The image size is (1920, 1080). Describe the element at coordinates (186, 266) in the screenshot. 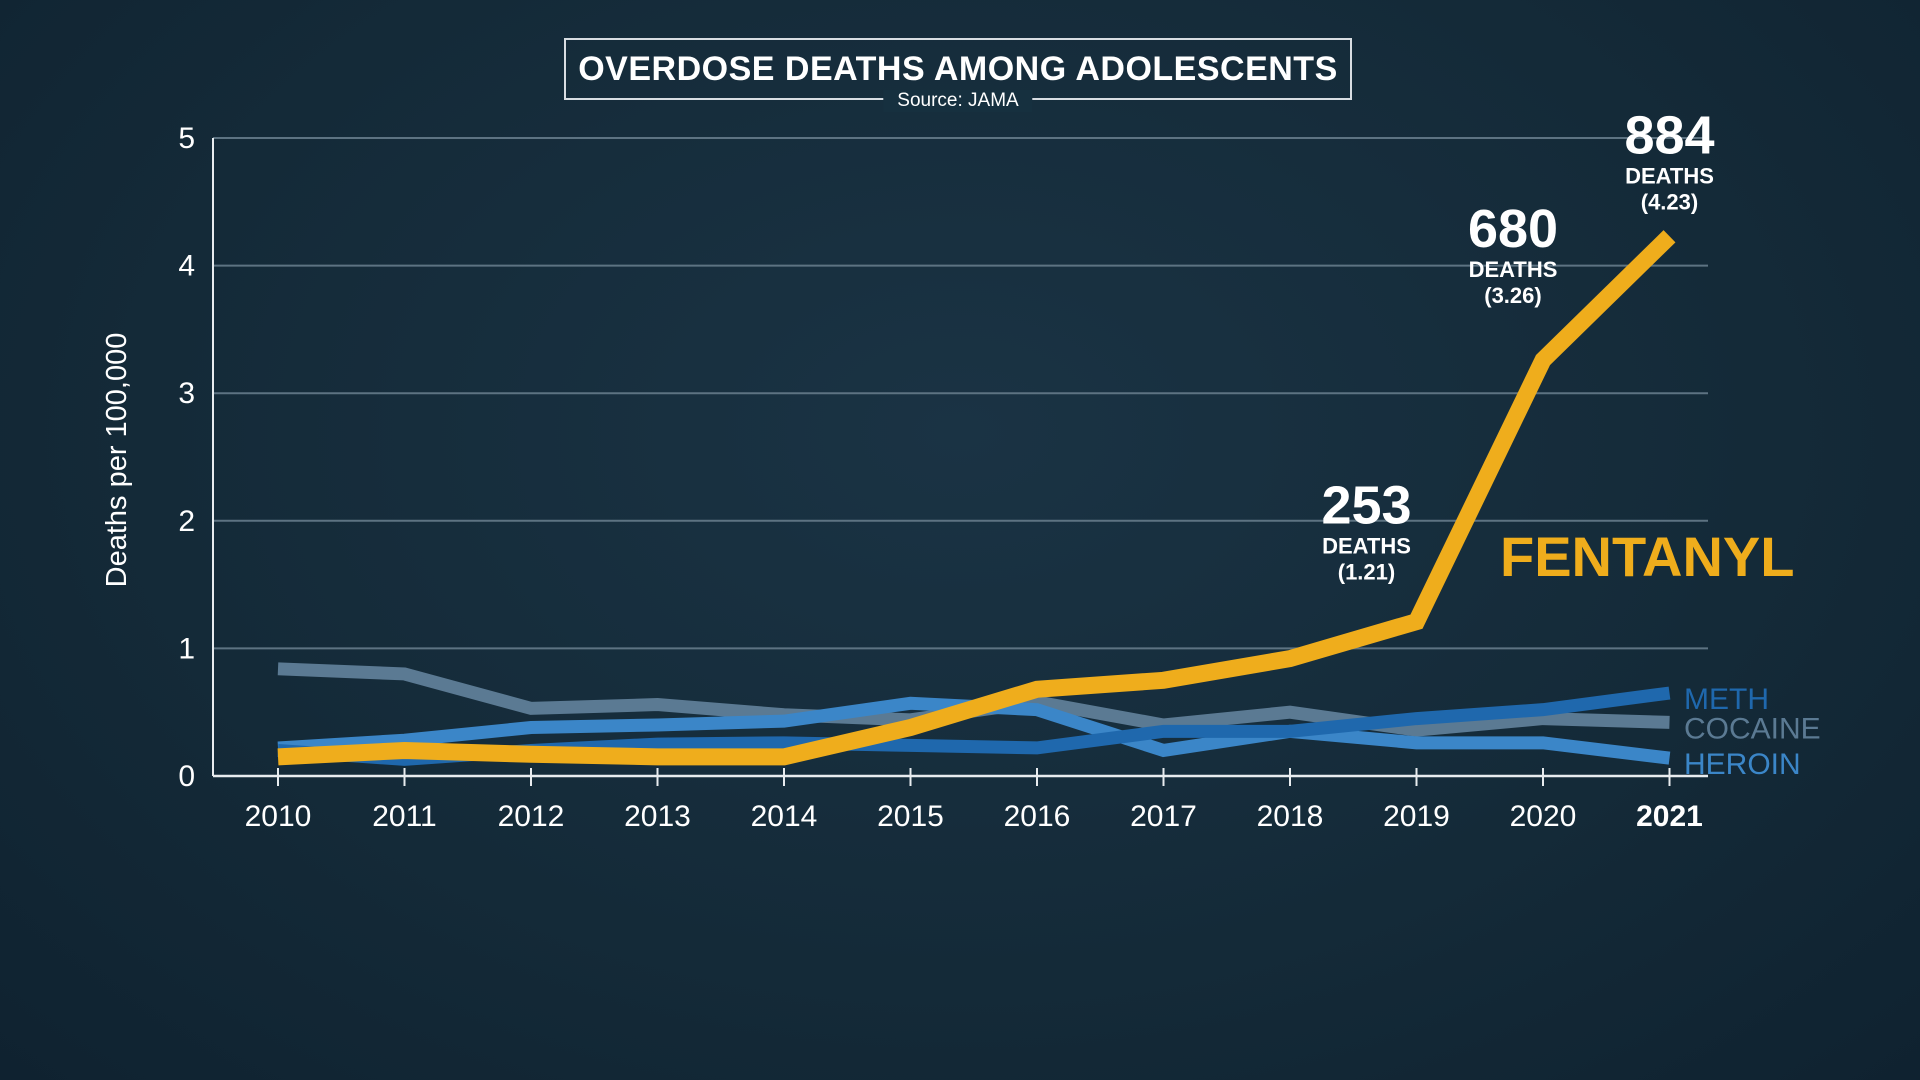

I see `y-tick-label: 4` at that location.